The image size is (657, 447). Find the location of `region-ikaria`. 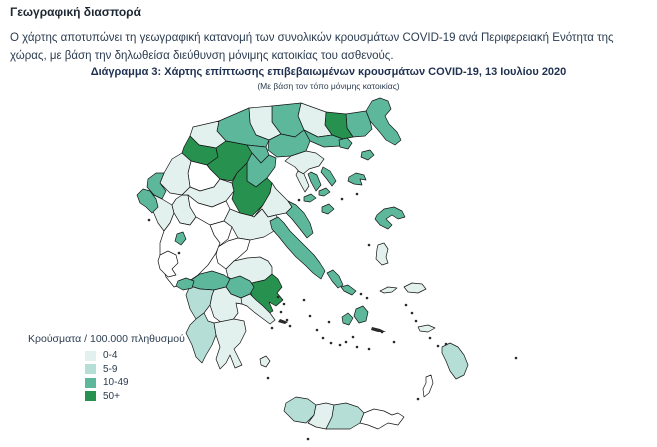

region-ikaria is located at coordinates (388, 290).